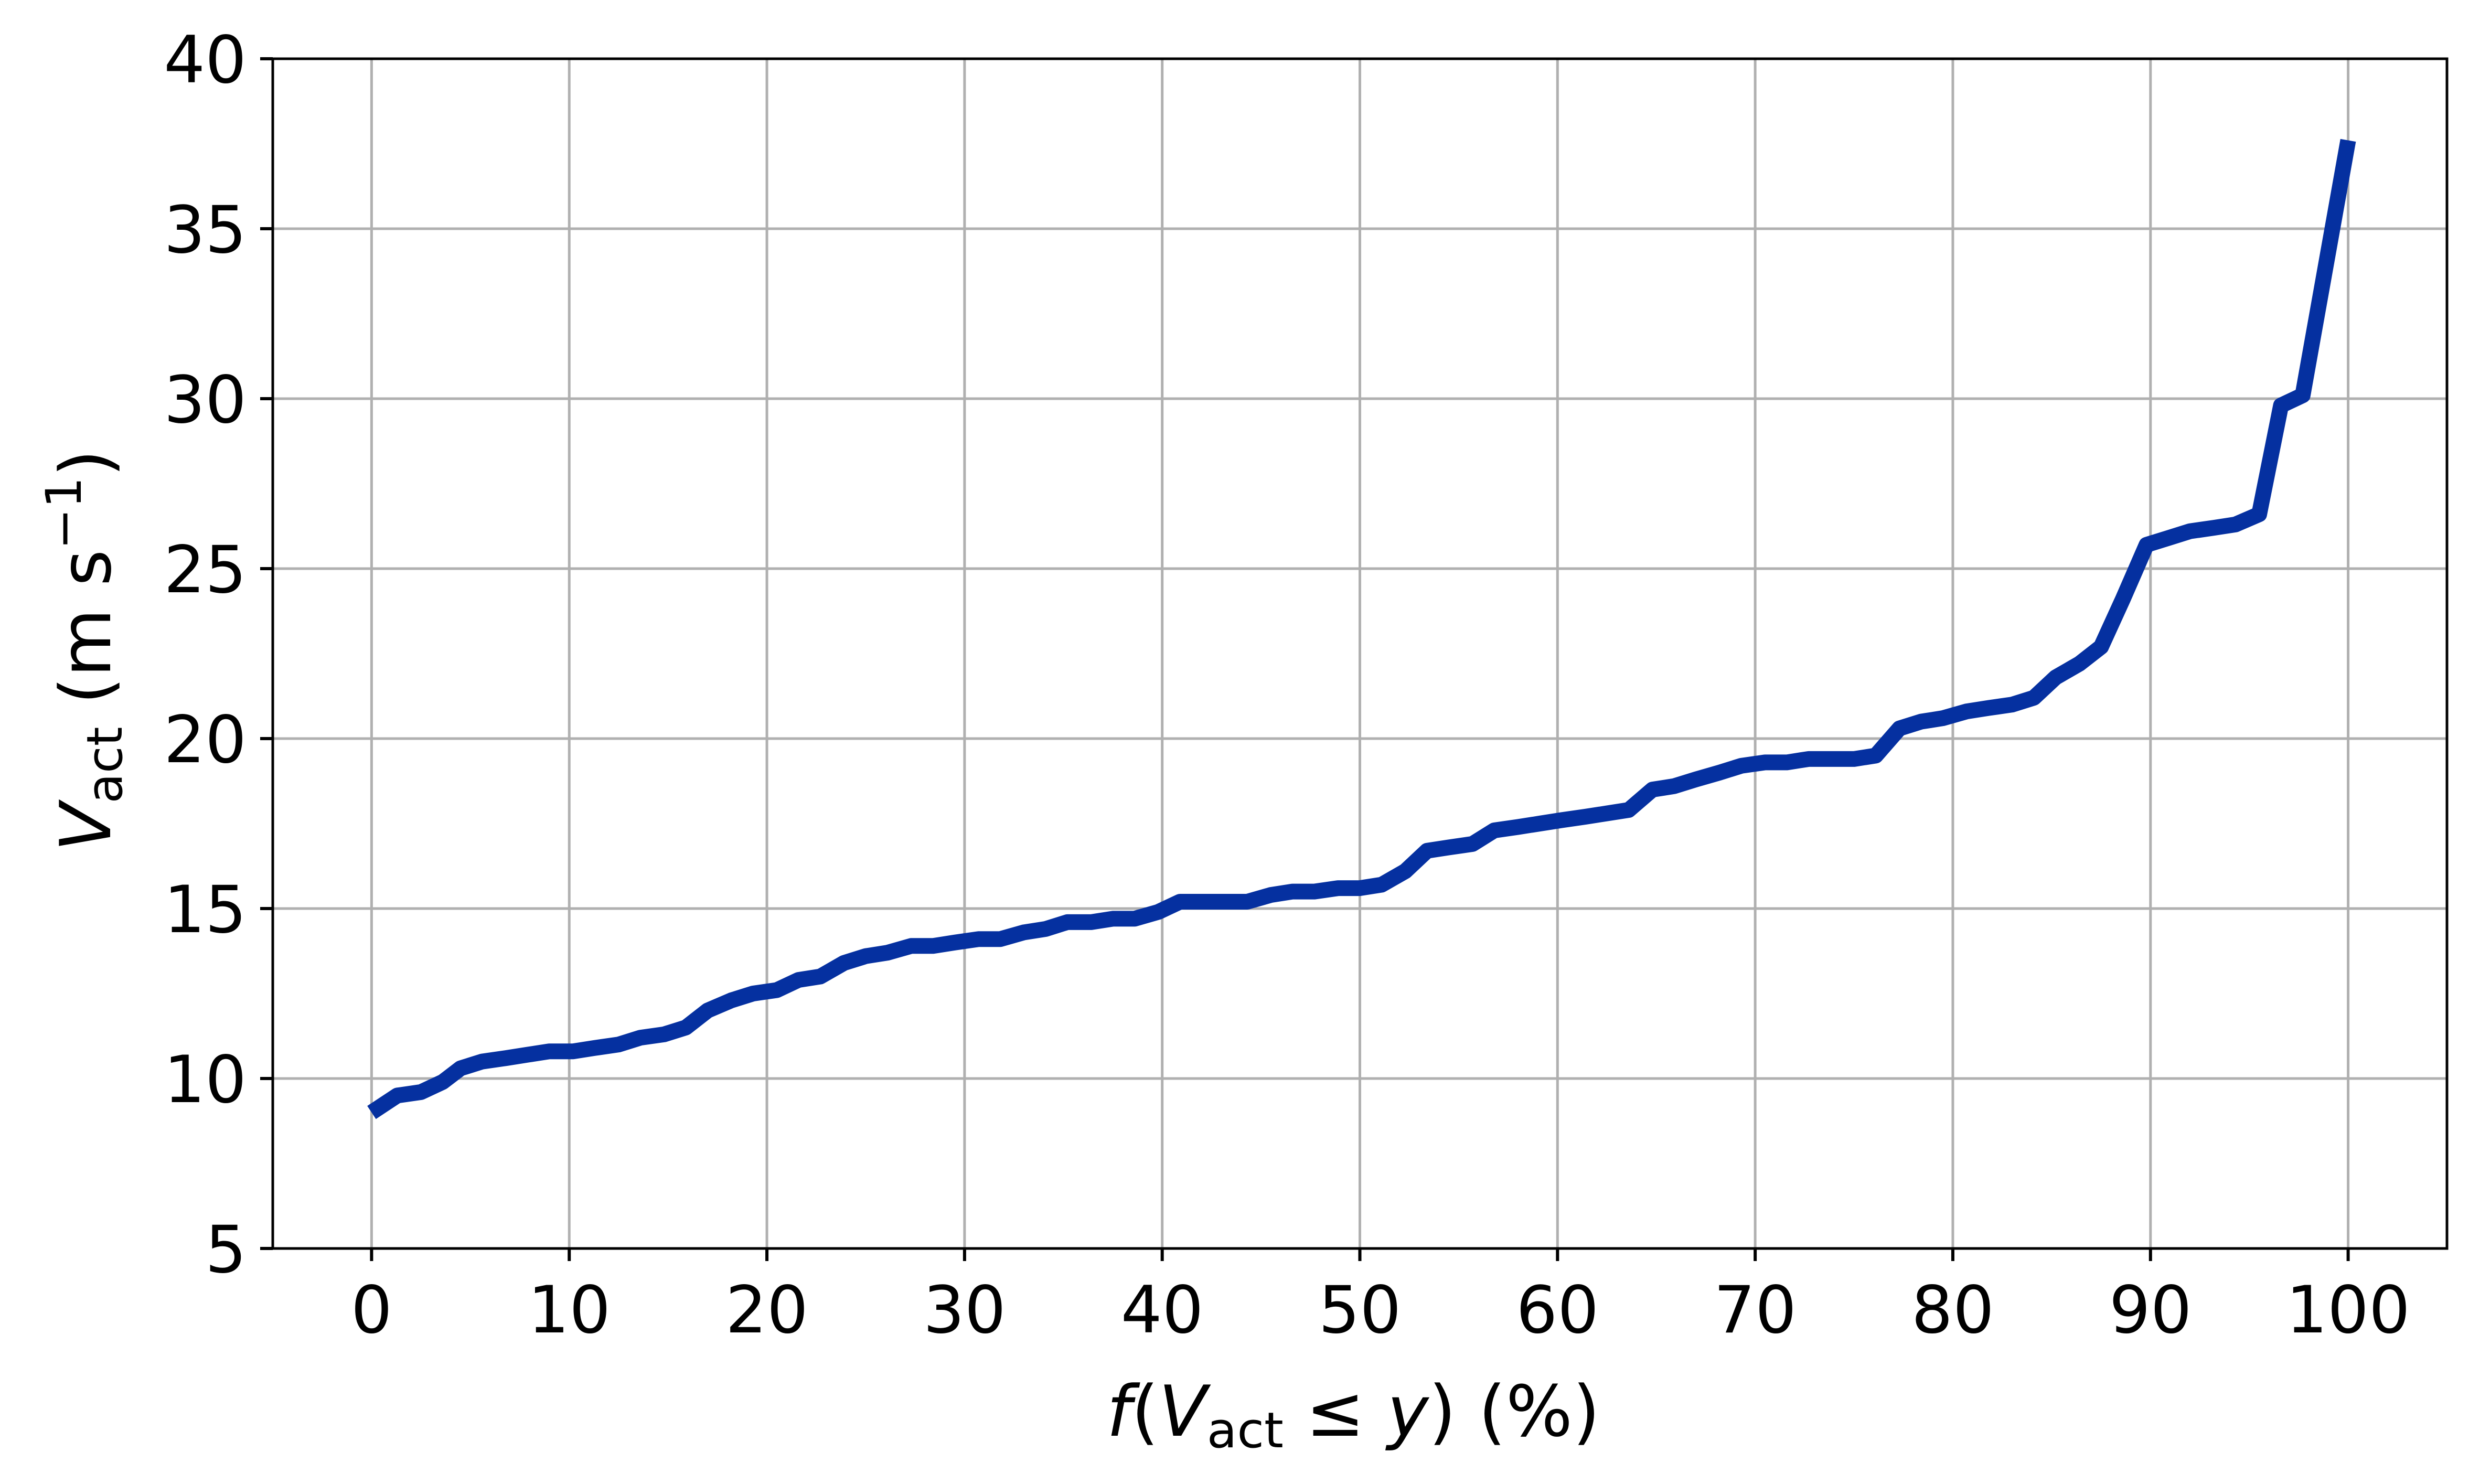  Describe the element at coordinates (205, 570) in the screenshot. I see `y-tick-label: 25` at that location.